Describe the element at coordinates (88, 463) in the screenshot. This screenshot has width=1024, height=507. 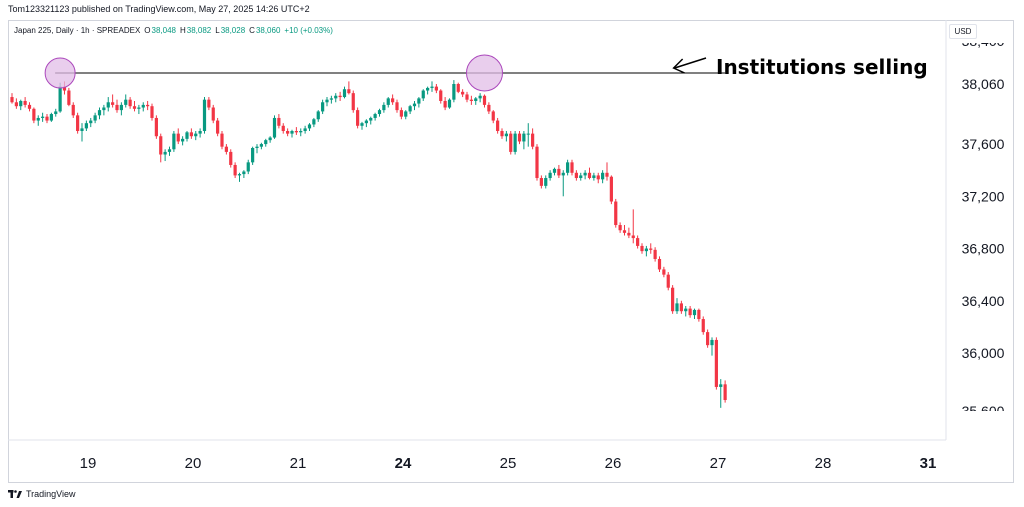
I see `x-tick-label: 19` at that location.